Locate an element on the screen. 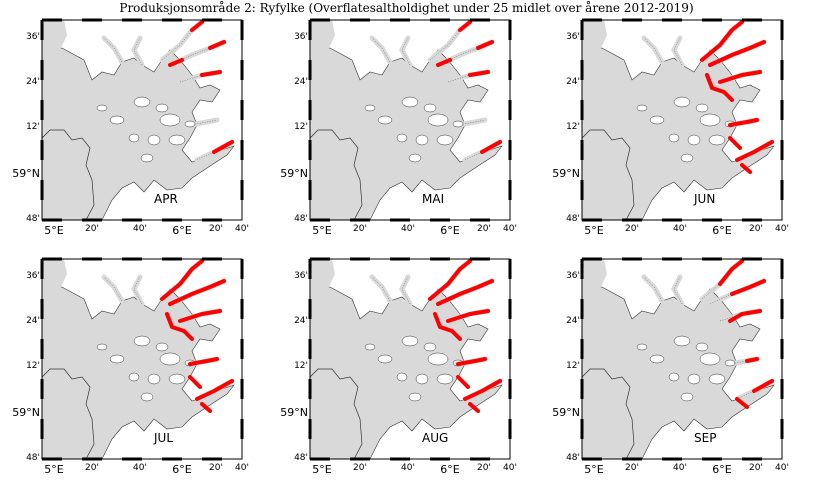 This screenshot has width=813, height=496. month-label: AUG is located at coordinates (435, 438).